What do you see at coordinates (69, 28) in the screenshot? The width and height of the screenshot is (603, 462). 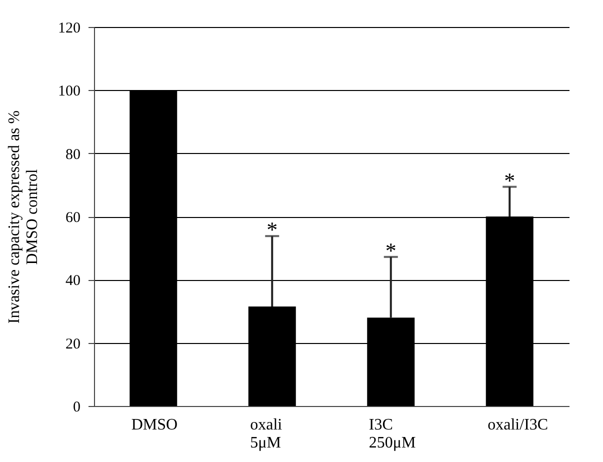 I see `y-tick-label: 120` at bounding box center [69, 28].